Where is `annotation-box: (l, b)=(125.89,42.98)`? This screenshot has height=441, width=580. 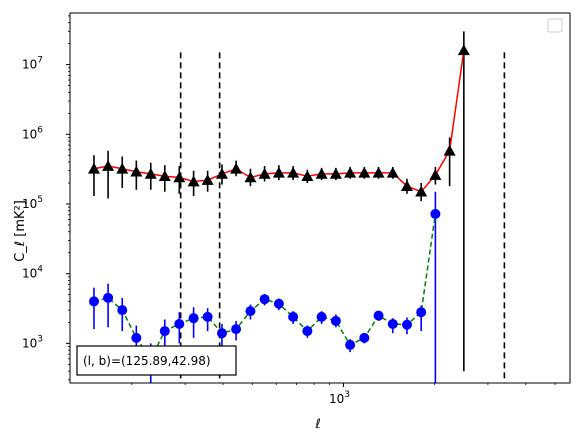
annotation-box: (l, b)=(125.89,42.98) is located at coordinates (156, 360).